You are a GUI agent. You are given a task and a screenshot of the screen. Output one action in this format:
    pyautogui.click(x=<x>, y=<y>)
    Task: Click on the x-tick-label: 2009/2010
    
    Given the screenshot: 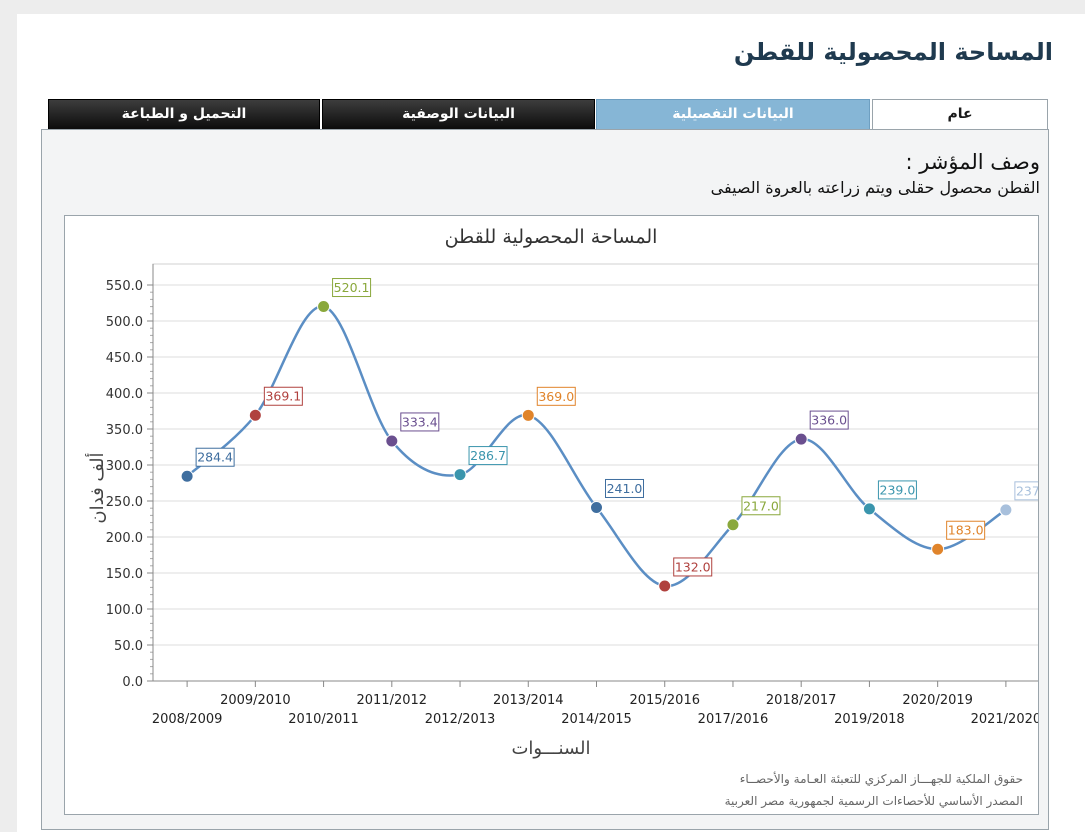 What is the action you would take?
    pyautogui.click(x=255, y=700)
    